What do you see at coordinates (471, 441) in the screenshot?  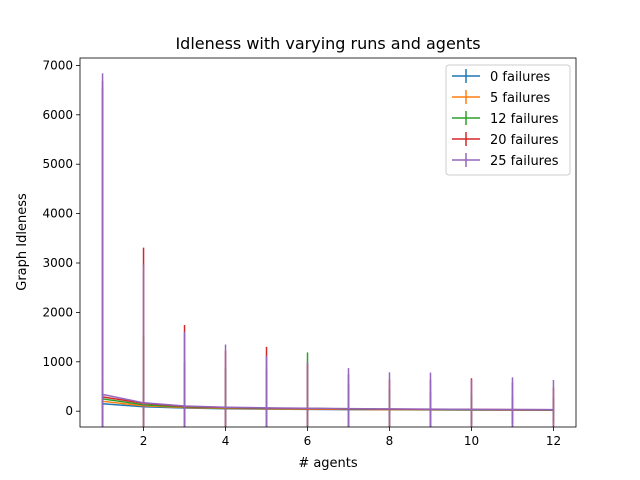 I see `x-tick-label: 10` at bounding box center [471, 441].